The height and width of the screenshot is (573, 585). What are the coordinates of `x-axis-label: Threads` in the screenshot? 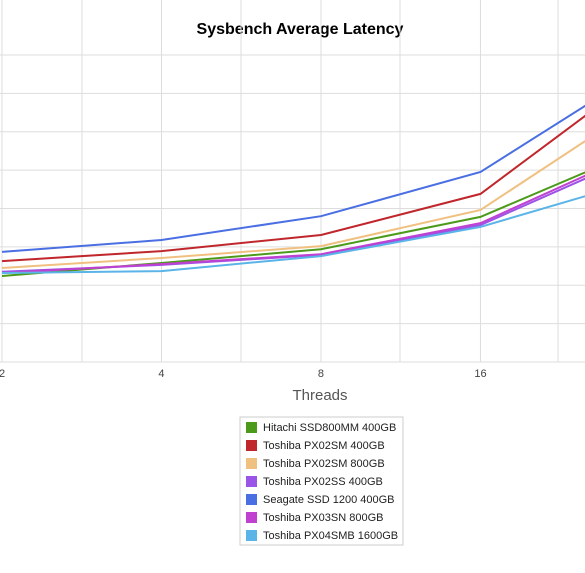 It's located at (319, 395).